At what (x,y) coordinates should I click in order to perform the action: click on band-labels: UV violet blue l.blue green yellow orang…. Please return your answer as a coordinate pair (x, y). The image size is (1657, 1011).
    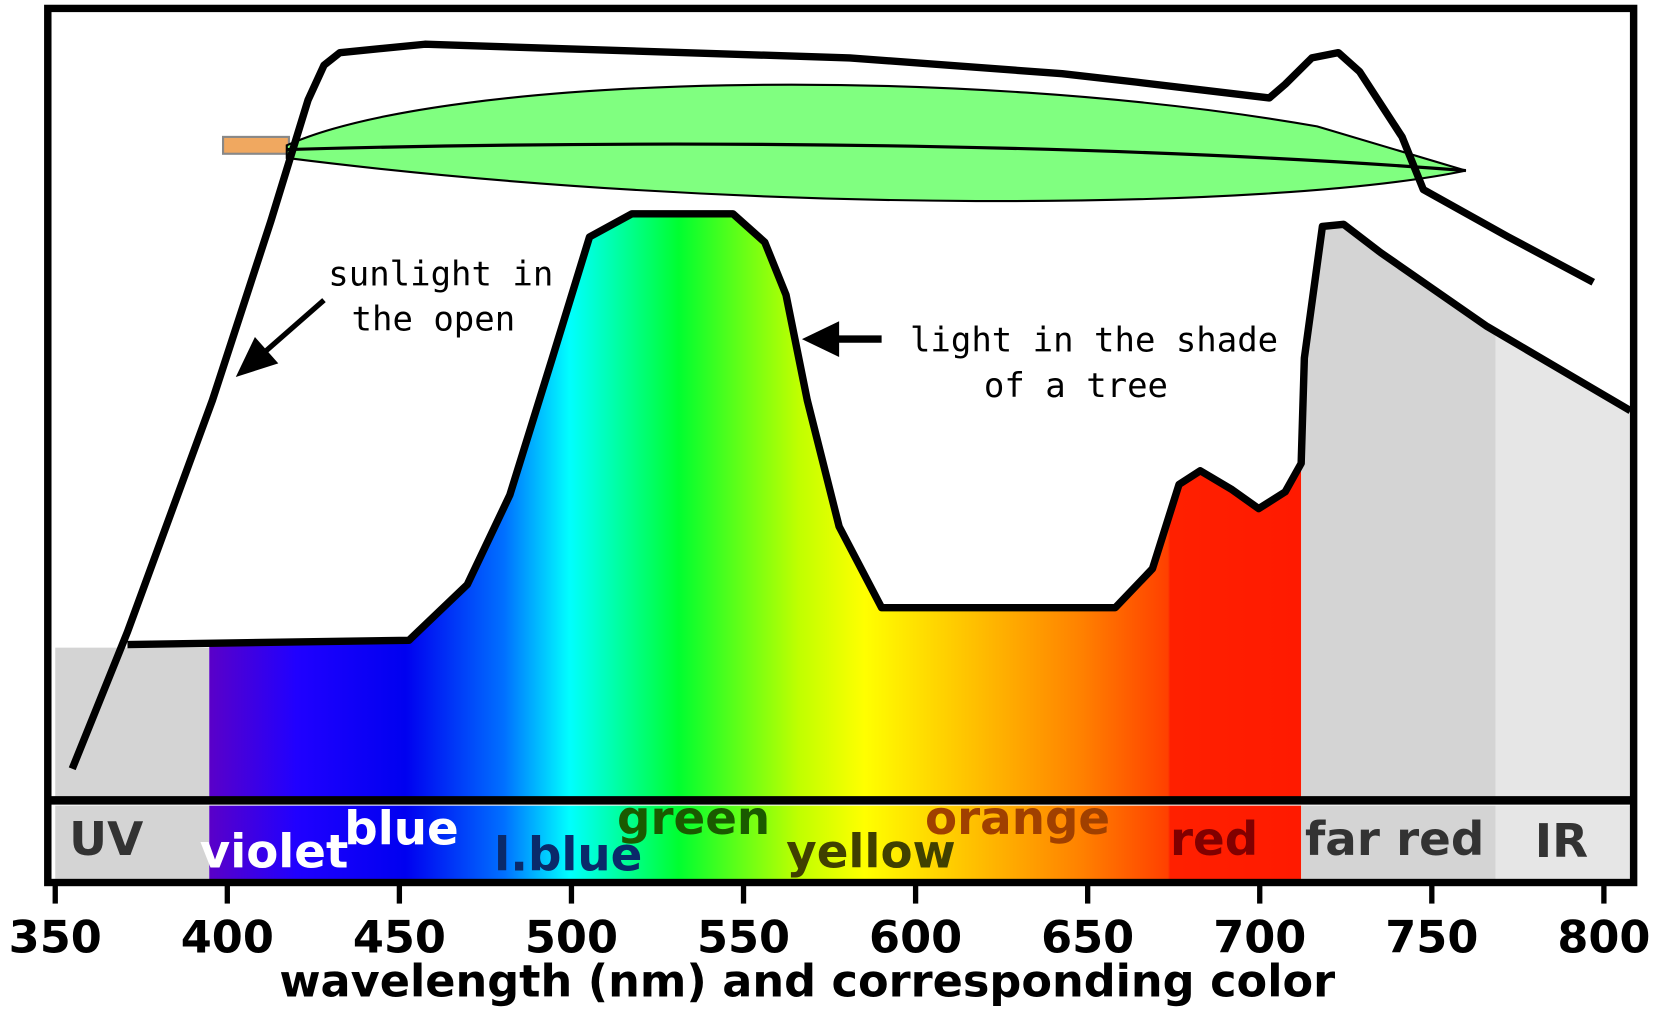
    Looking at the image, I should click on (828, 836).